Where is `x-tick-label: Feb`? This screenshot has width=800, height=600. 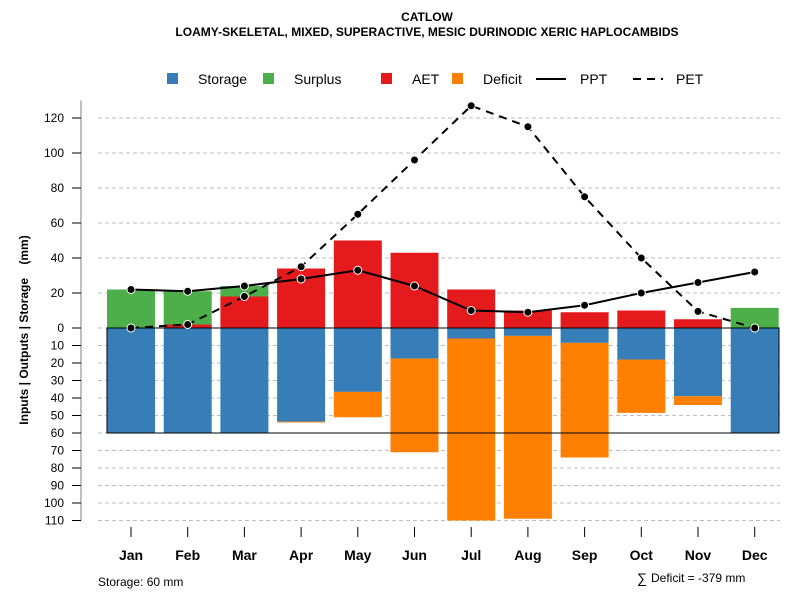
x-tick-label: Feb is located at coordinates (187, 555).